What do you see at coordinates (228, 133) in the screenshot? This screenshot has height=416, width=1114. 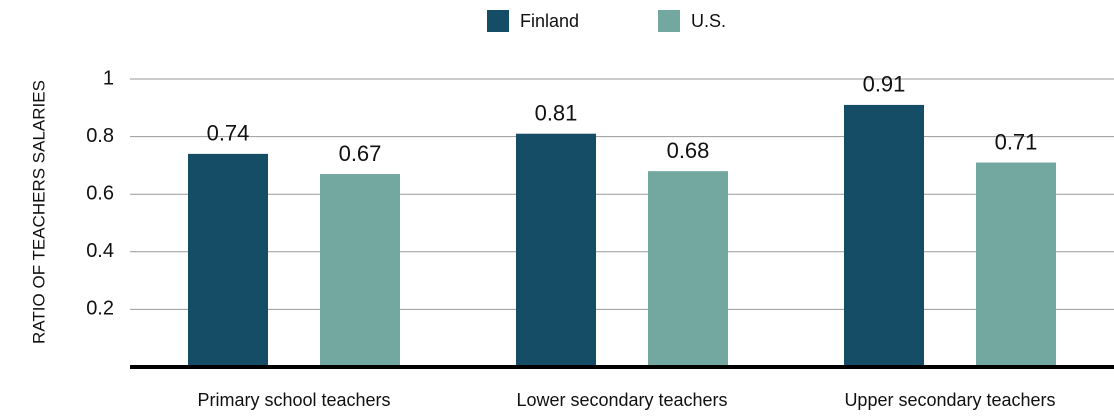 I see `data-label: 0.74` at bounding box center [228, 133].